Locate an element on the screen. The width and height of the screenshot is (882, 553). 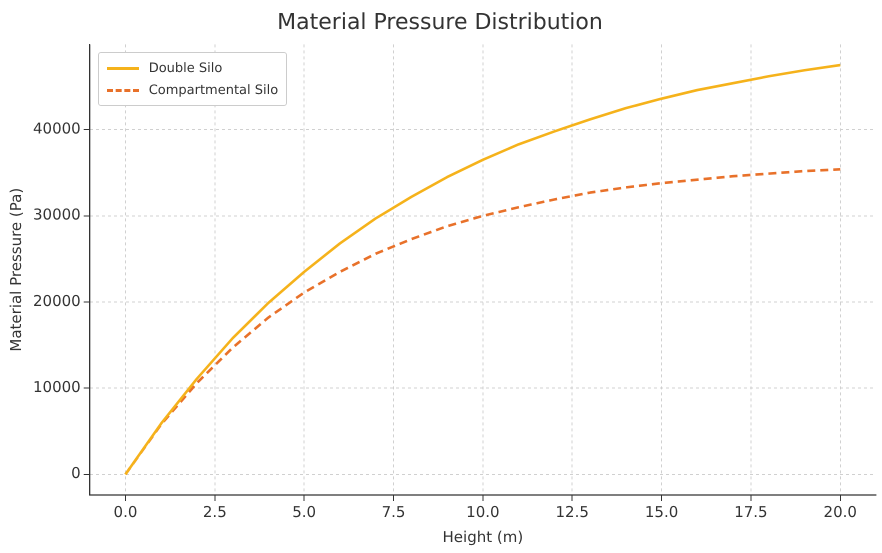
legend-label: Double Silo is located at coordinates (185, 68).